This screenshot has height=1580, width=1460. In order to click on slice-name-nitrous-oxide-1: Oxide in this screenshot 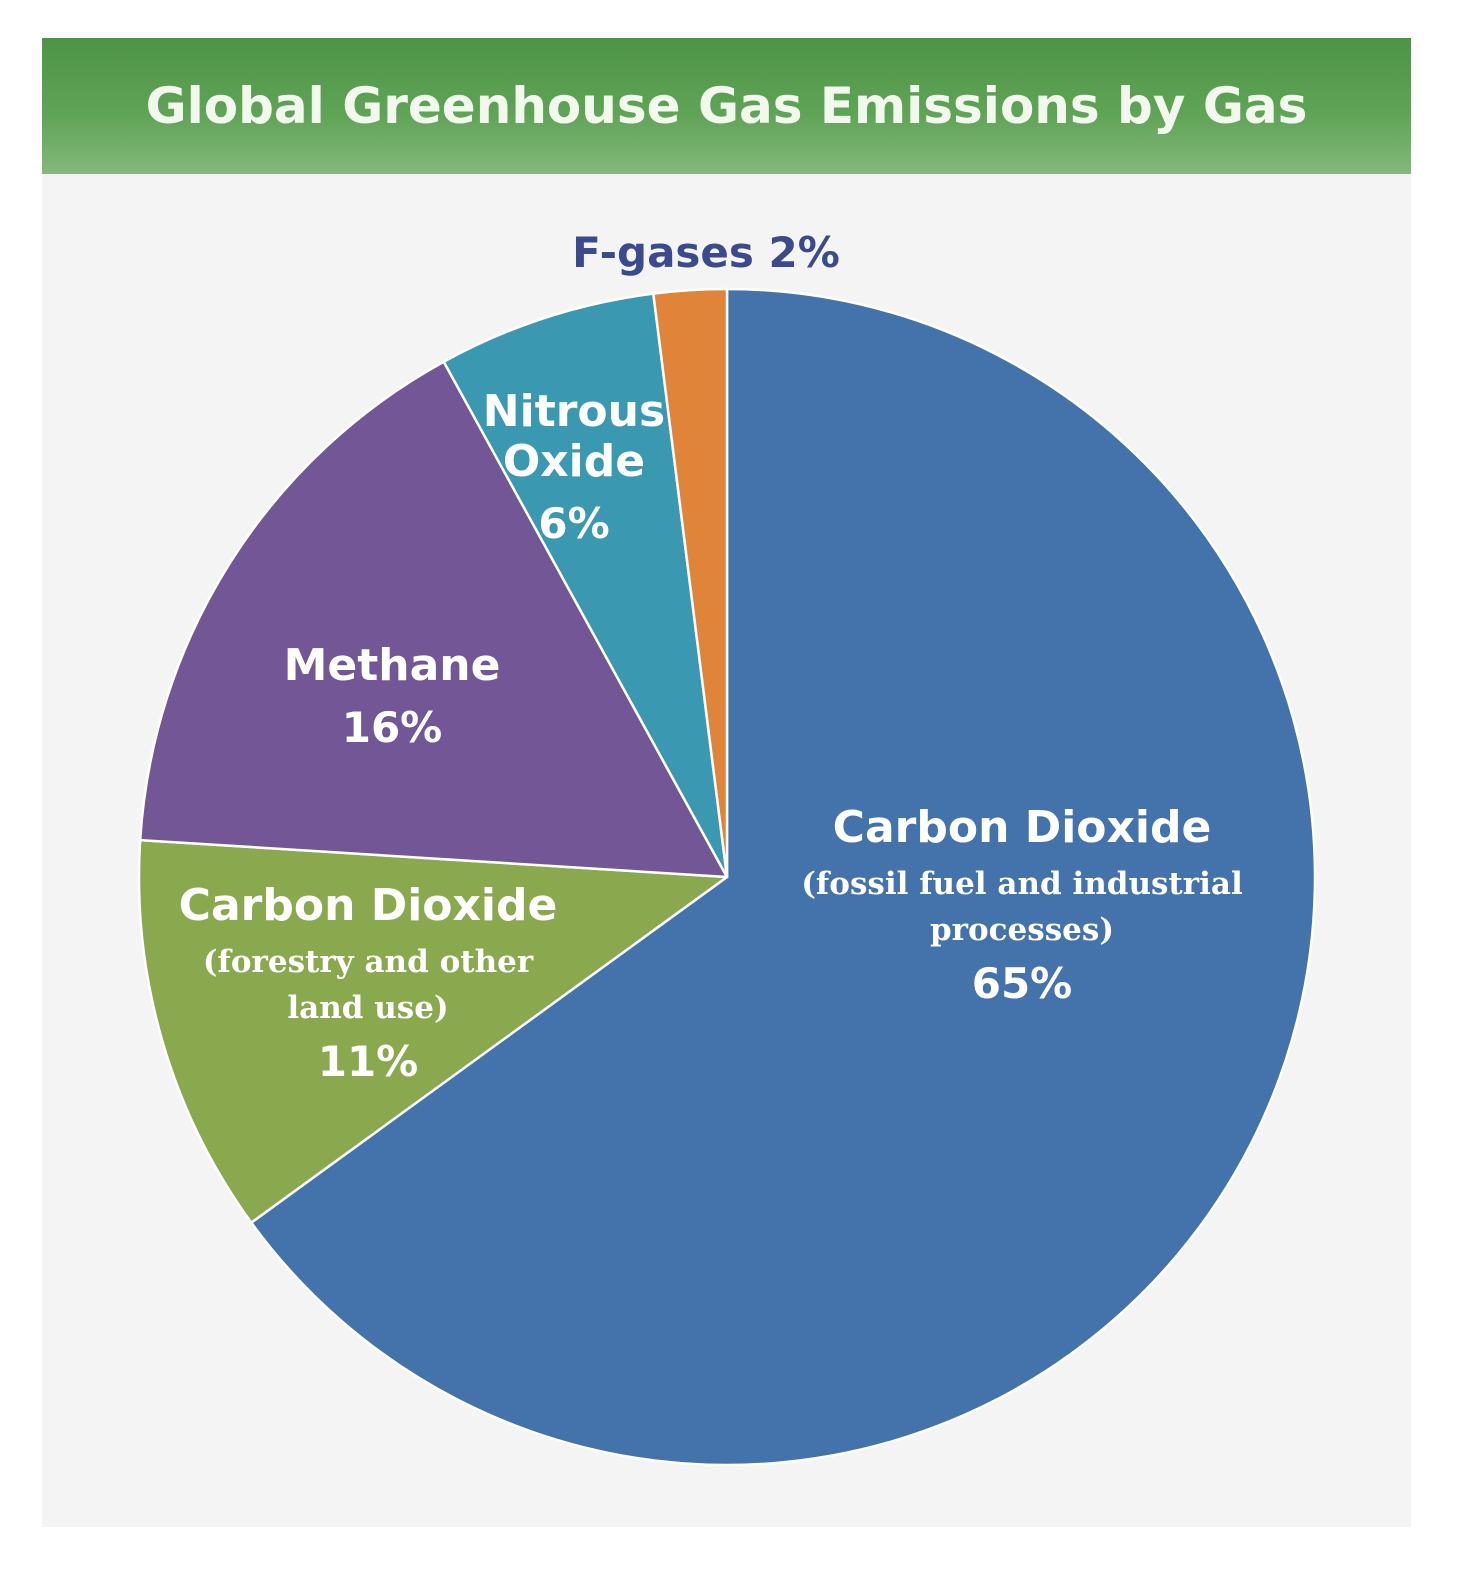, I will do `click(574, 461)`.